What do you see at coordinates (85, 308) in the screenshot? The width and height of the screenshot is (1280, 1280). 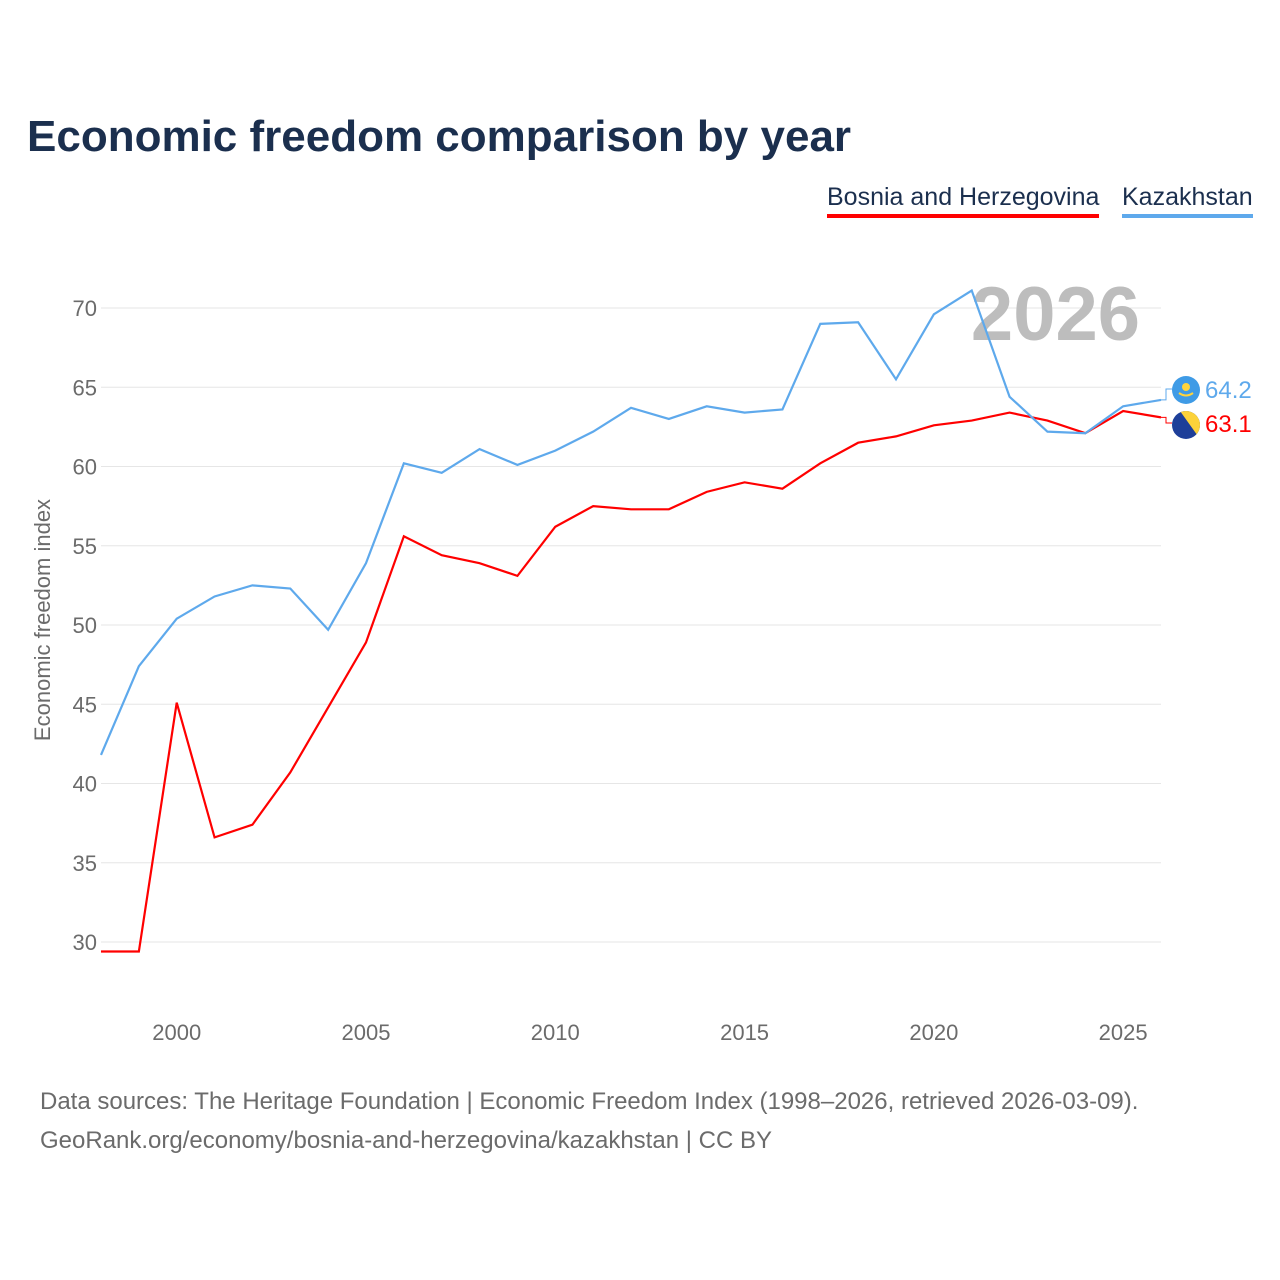 I see `y-tick-label: 70` at bounding box center [85, 308].